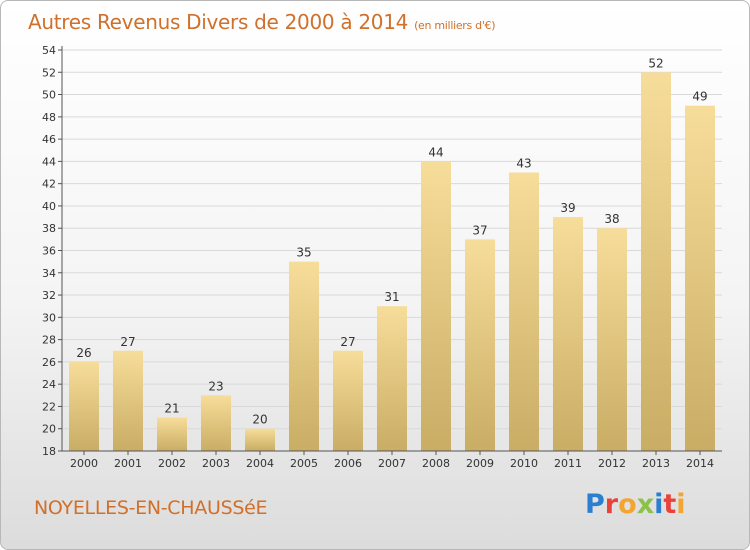 This screenshot has width=750, height=550. What do you see at coordinates (49, 317) in the screenshot?
I see `y-tick-label-30: 30` at bounding box center [49, 317].